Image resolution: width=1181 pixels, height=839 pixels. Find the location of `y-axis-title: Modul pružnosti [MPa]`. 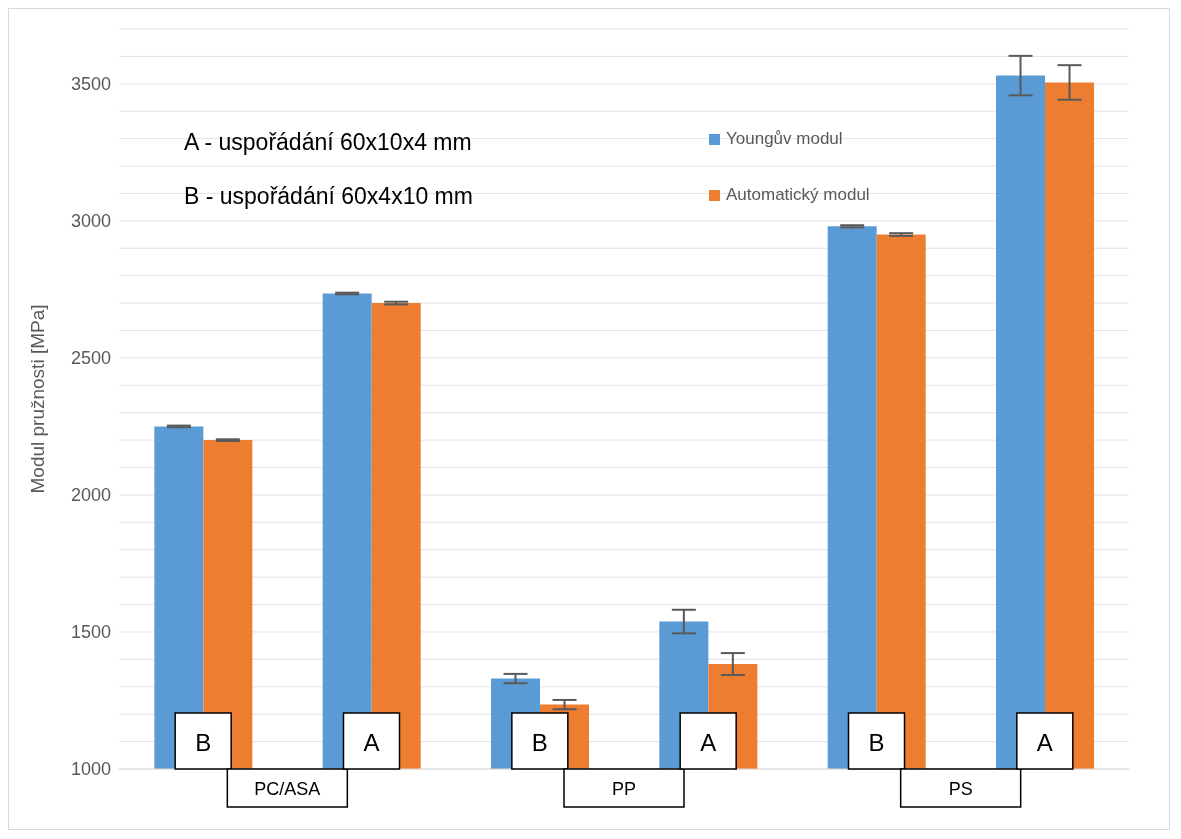

y-axis-title: Modul pružnosti [MPa] is located at coordinates (37, 399).